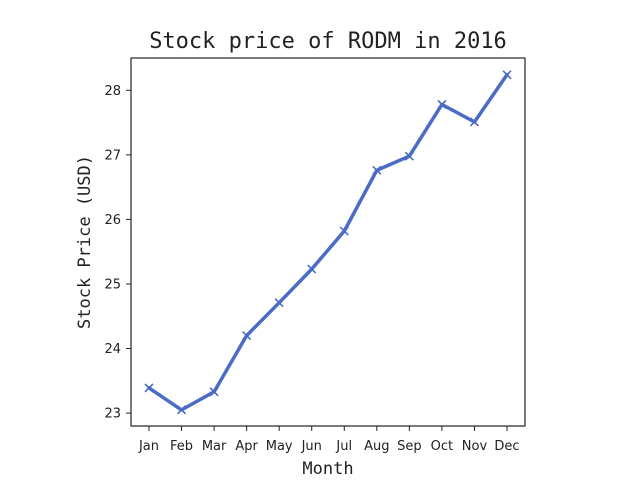 This screenshot has height=480, width=640. I want to click on y-axis: 23 24 25 26 27 28, so click(117, 253).